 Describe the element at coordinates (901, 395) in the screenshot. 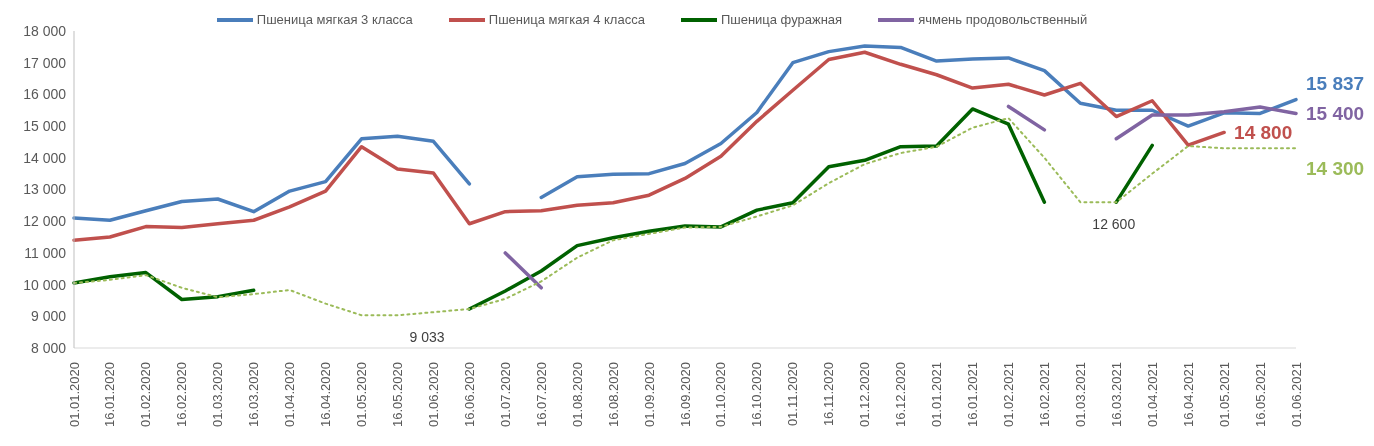

I see `x-tick-label: 16.12.2020` at that location.